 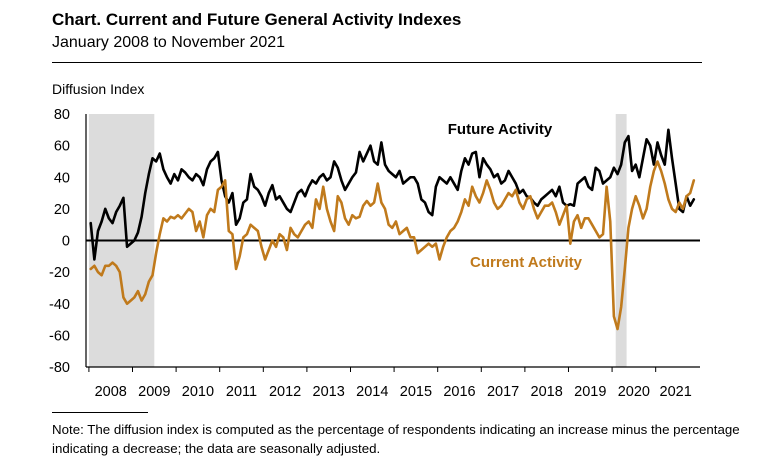 I want to click on x-tick-label: 2008, so click(x=111, y=392).